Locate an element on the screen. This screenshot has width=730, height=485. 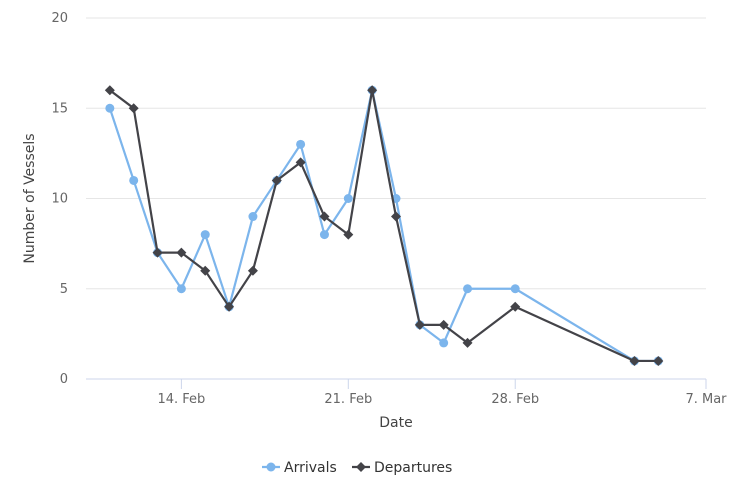
legend-label: Arrivals is located at coordinates (310, 468).